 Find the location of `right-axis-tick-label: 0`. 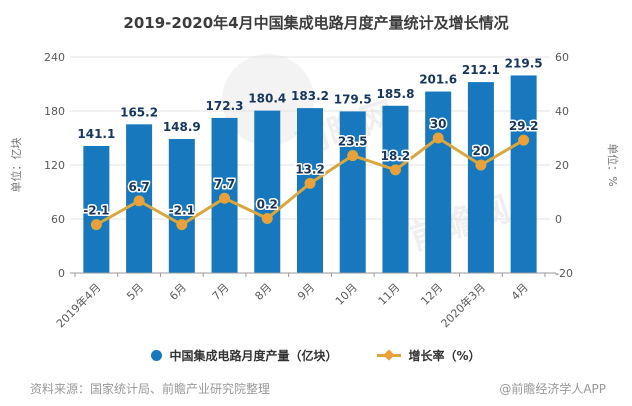

right-axis-tick-label: 0 is located at coordinates (558, 219).